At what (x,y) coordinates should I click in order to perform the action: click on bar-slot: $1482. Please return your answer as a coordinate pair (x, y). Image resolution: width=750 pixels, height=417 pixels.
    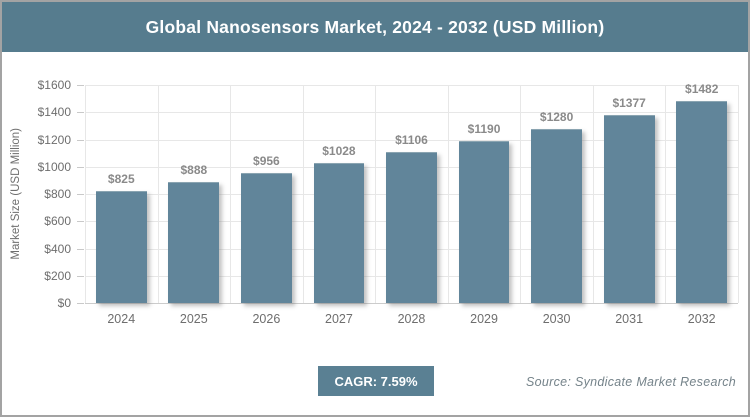
    Looking at the image, I should click on (701, 192).